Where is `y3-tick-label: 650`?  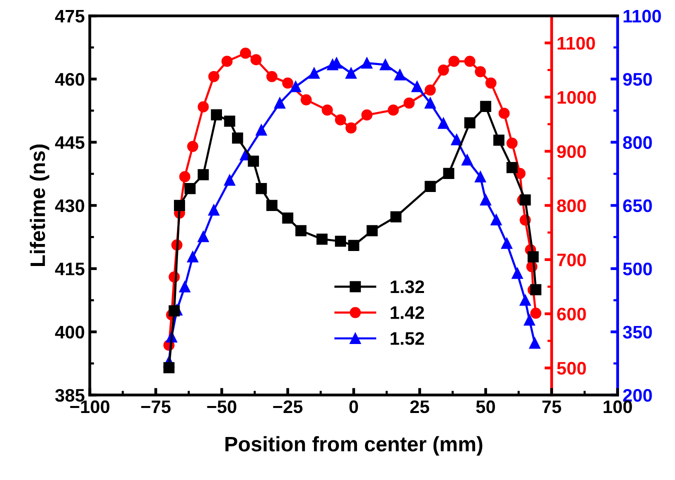
y3-tick-label: 650 is located at coordinates (637, 205).